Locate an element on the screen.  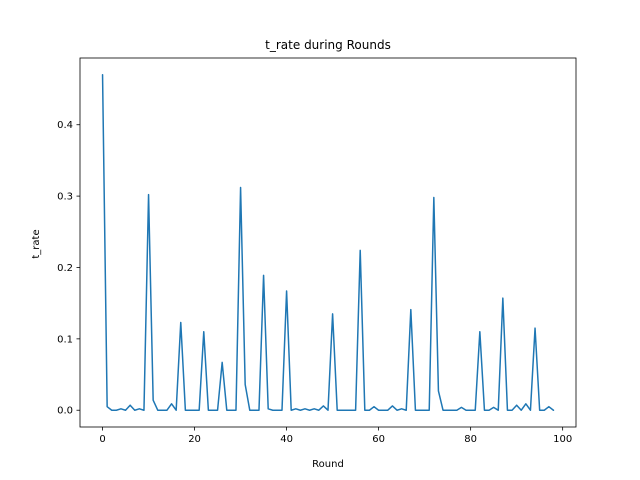
y-tick-label: 0.0 is located at coordinates (65, 411).